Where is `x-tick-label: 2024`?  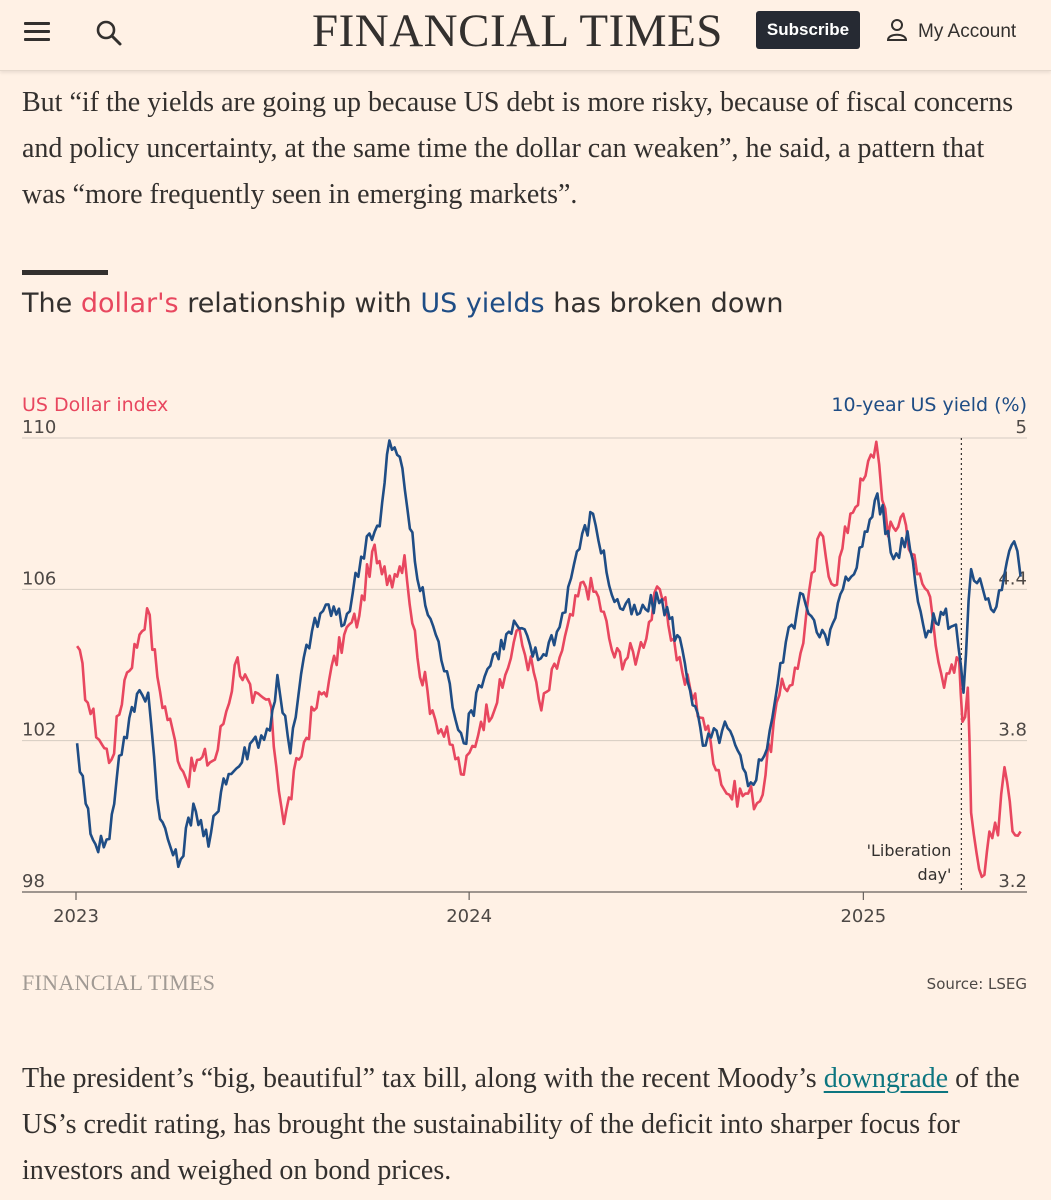 x-tick-label: 2024 is located at coordinates (469, 916).